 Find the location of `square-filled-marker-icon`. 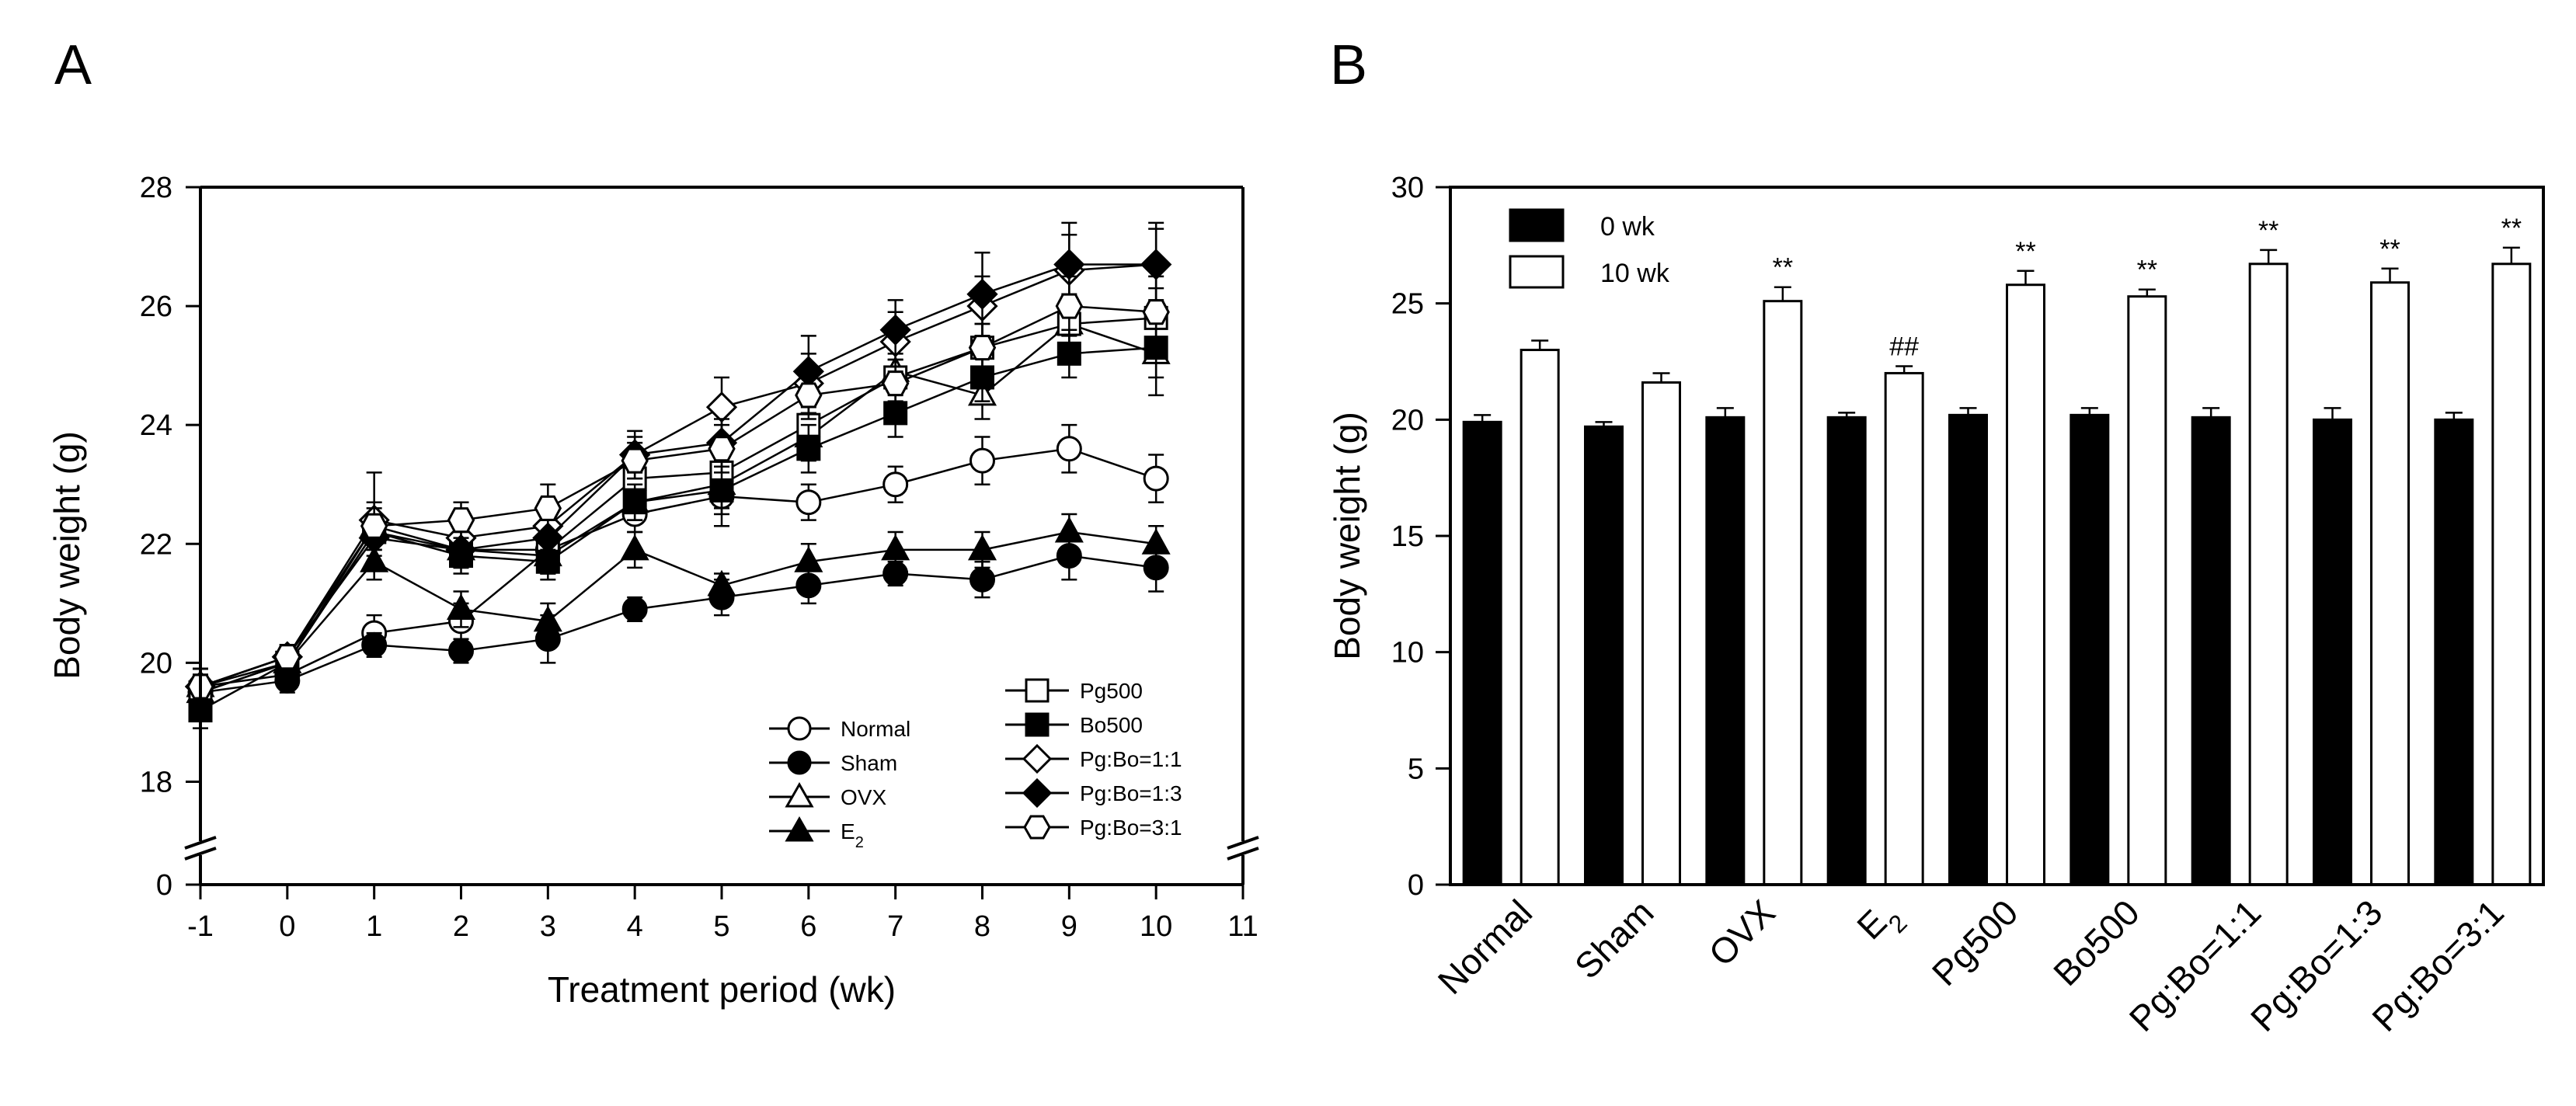

square-filled-marker-icon is located at coordinates (1037, 724).